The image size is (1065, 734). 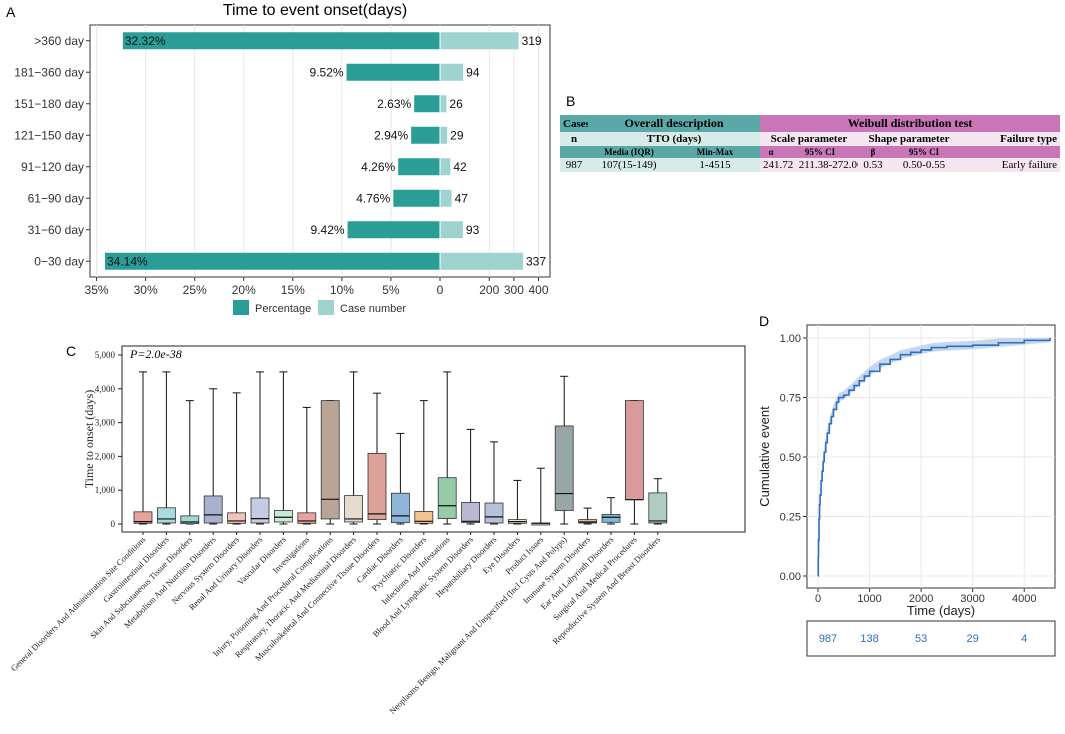 I want to click on chart-a-right-tick-label: 200, so click(x=489, y=290).